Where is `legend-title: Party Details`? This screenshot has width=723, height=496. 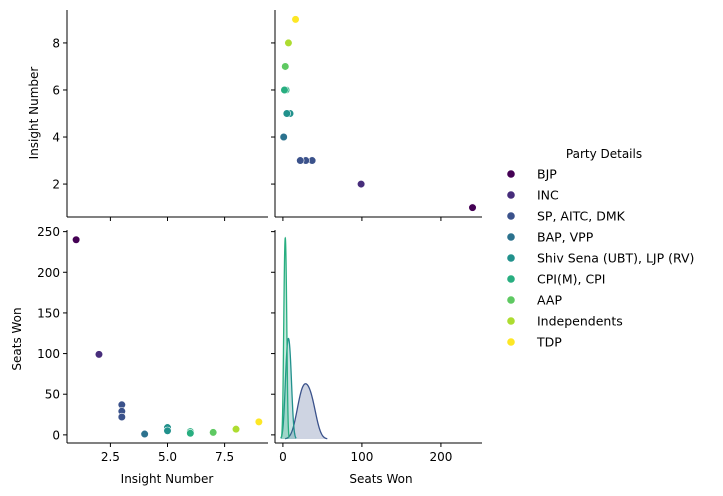 legend-title: Party Details is located at coordinates (604, 154).